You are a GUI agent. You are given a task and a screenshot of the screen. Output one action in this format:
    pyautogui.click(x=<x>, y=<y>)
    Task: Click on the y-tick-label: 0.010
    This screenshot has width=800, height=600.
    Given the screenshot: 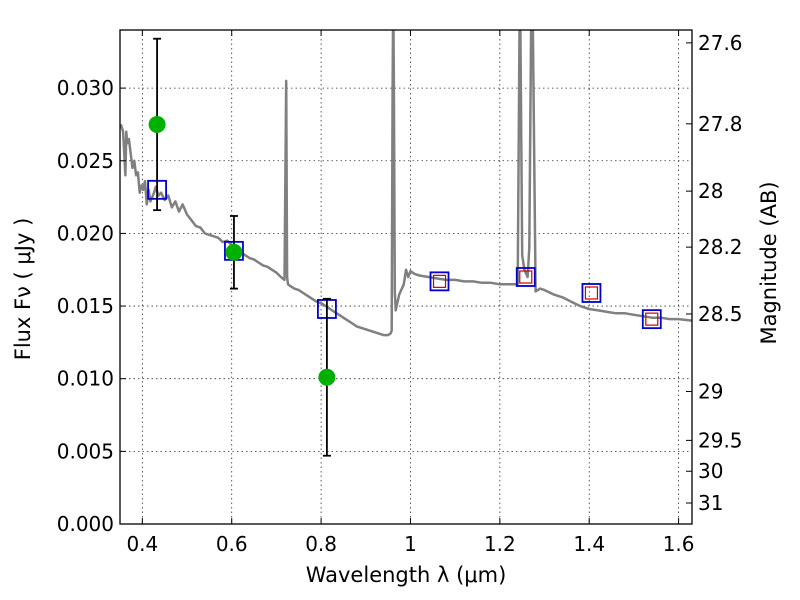 What is the action you would take?
    pyautogui.click(x=85, y=379)
    